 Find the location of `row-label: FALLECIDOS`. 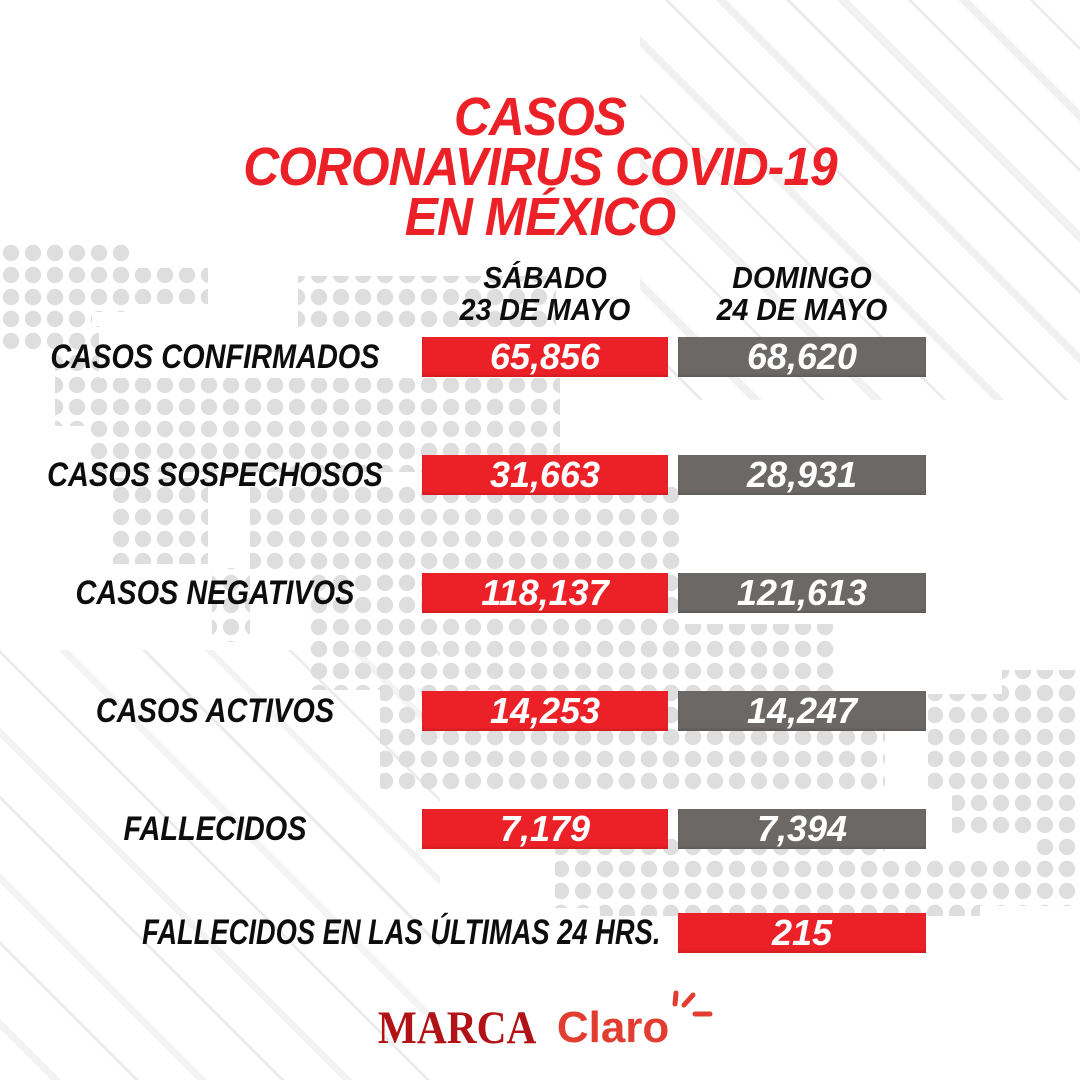

row-label: FALLECIDOS is located at coordinates (215, 828).